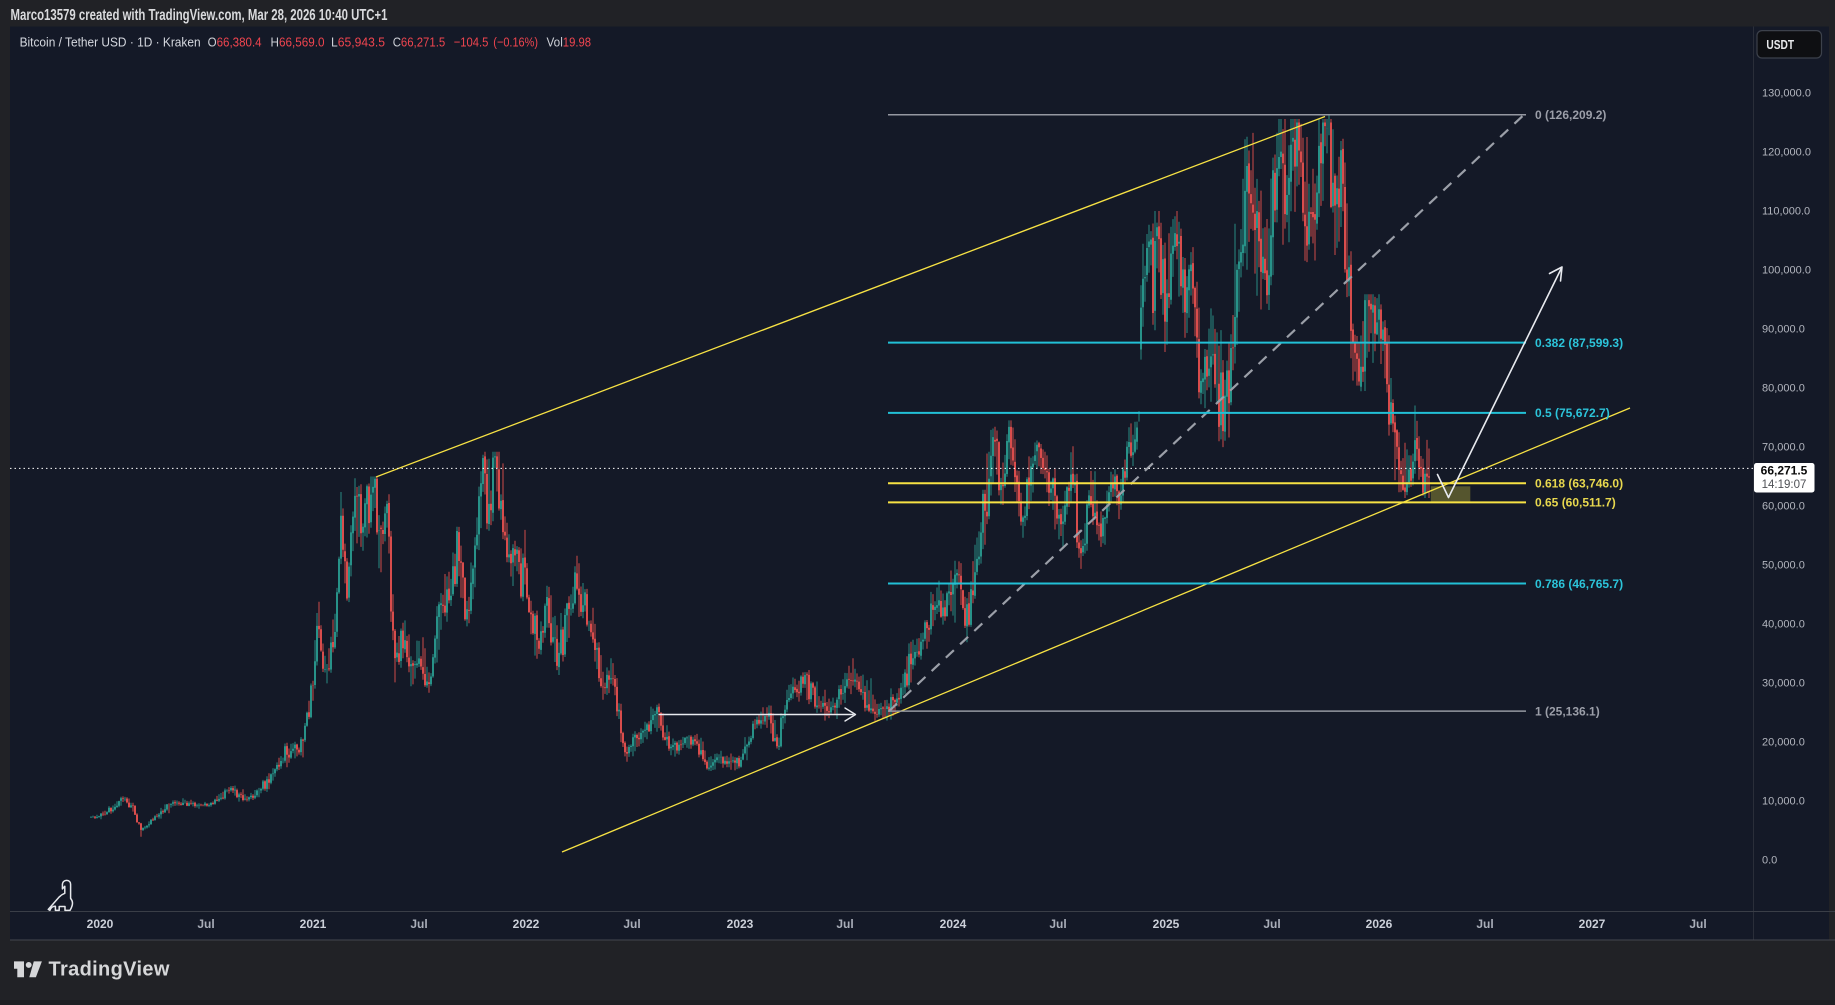 The width and height of the screenshot is (1835, 1005). Describe the element at coordinates (358, 41) in the screenshot. I see `svg-text: L65,943.5` at that location.